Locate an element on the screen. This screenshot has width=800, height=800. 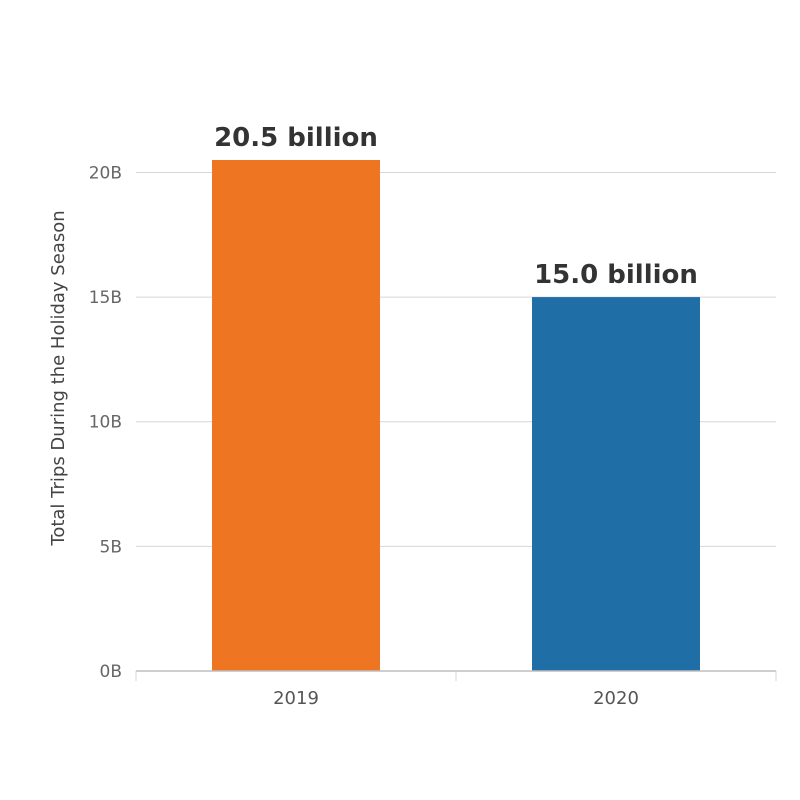
y-axis-title: Total Trips During the Holiday Season is located at coordinates (58, 378).